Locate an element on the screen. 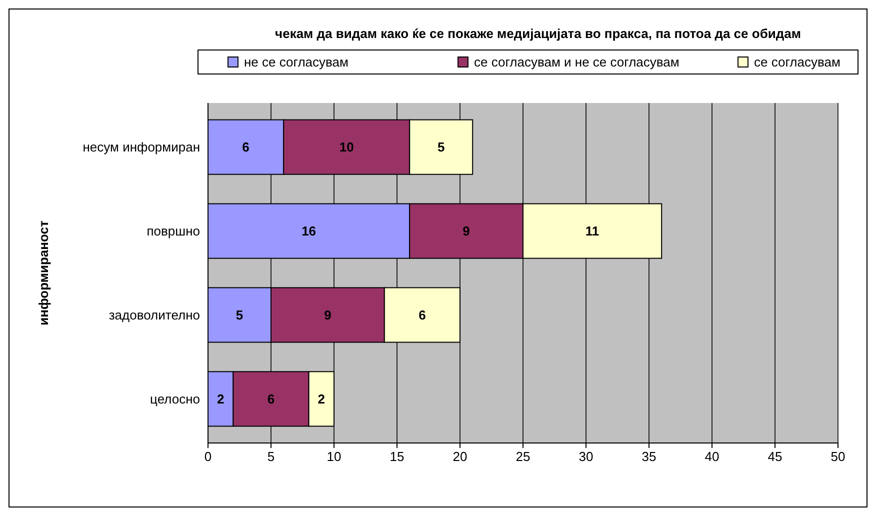  x-tick-label: 30 is located at coordinates (586, 456).